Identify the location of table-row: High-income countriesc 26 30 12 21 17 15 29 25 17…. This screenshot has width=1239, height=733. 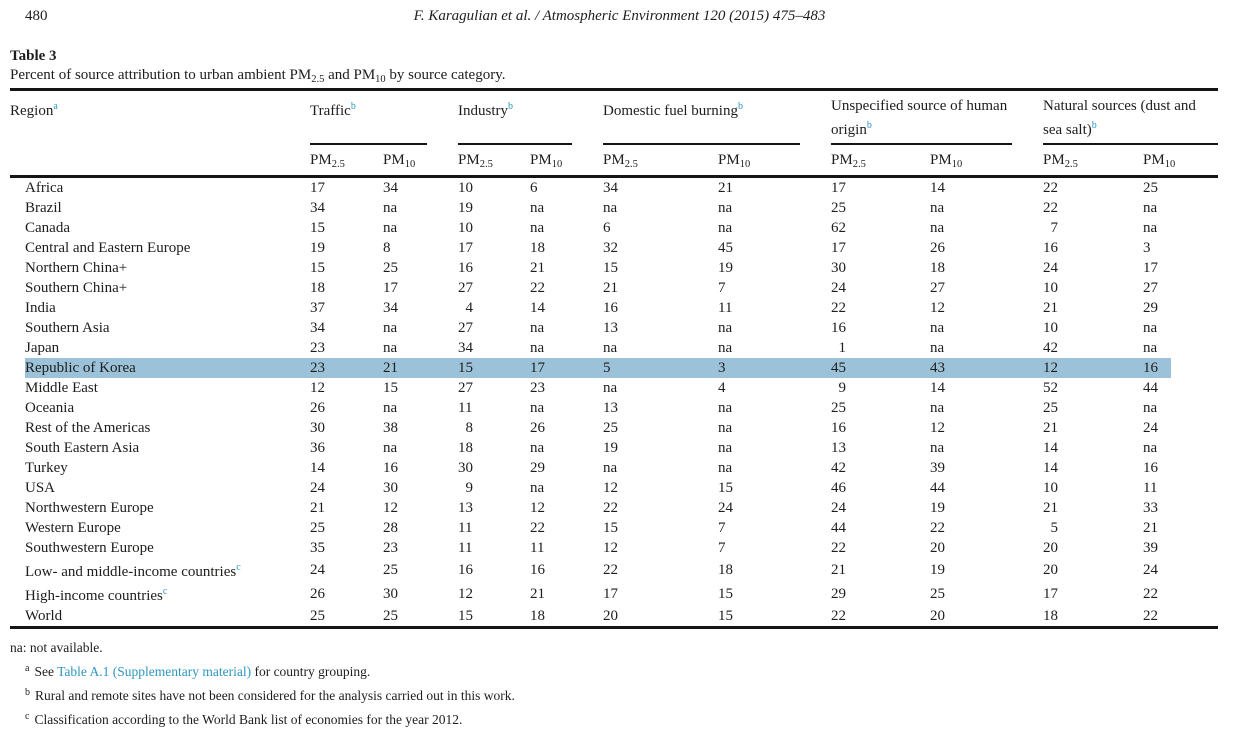
(614, 594).